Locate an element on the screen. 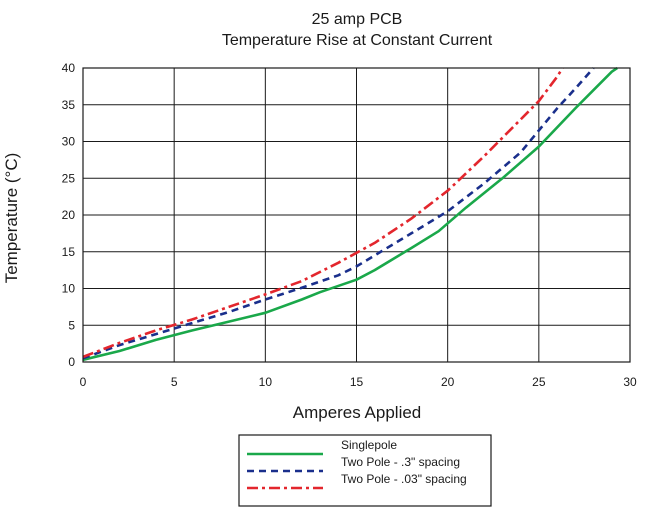 The height and width of the screenshot is (512, 650). x-tick-label: 10 is located at coordinates (266, 382).